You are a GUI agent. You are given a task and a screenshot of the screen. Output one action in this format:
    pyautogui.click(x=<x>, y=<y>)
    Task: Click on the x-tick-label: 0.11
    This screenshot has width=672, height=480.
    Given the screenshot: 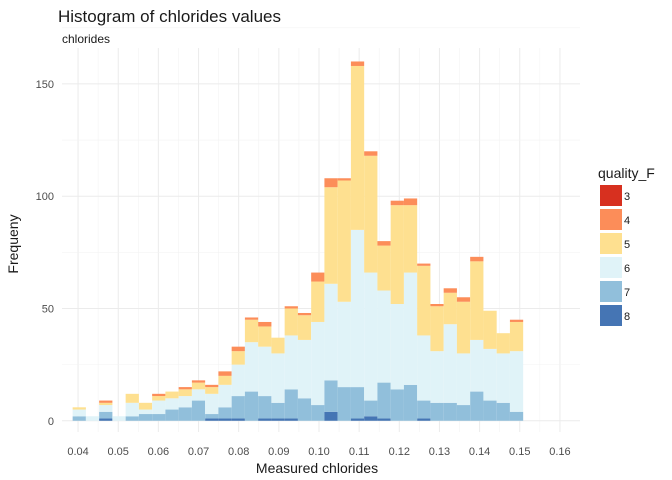 What is the action you would take?
    pyautogui.click(x=359, y=452)
    